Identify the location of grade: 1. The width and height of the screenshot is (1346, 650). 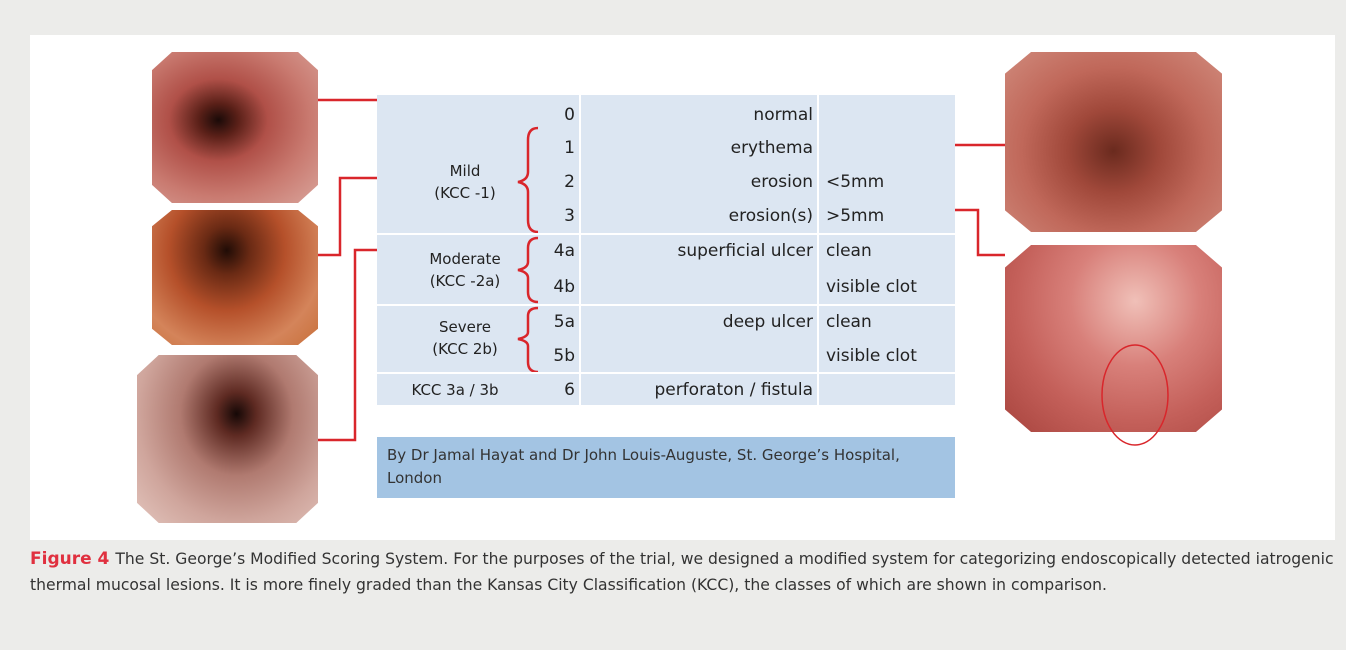
(569, 148).